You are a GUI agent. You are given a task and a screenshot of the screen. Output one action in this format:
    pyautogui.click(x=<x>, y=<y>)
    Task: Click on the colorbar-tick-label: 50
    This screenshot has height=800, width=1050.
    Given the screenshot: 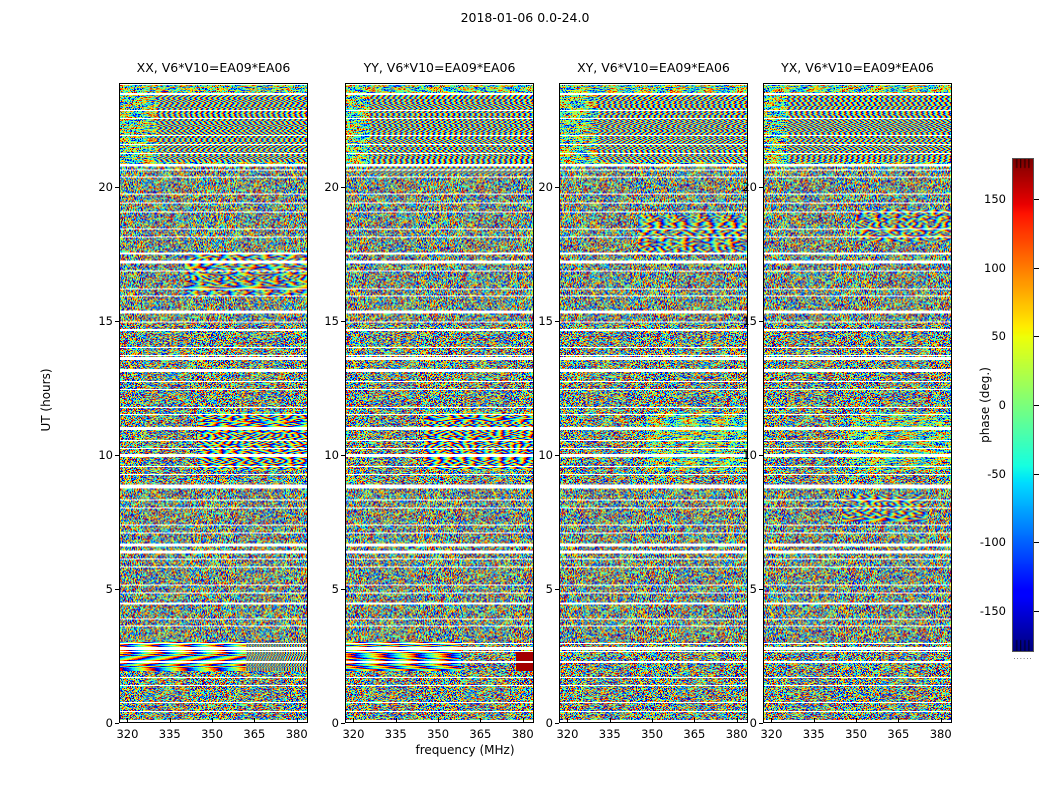 What is the action you would take?
    pyautogui.click(x=998, y=336)
    